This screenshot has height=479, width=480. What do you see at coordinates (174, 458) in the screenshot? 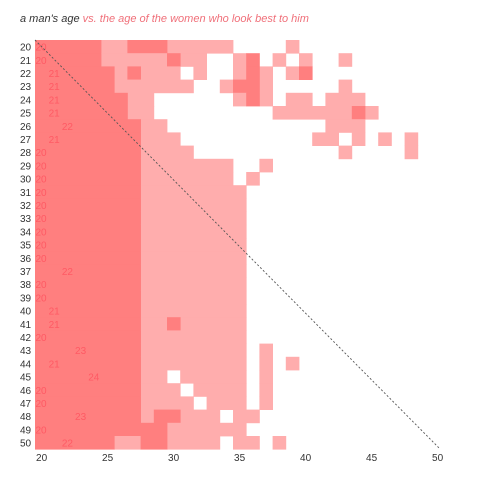
I see `x-tick-30: 30` at bounding box center [174, 458].